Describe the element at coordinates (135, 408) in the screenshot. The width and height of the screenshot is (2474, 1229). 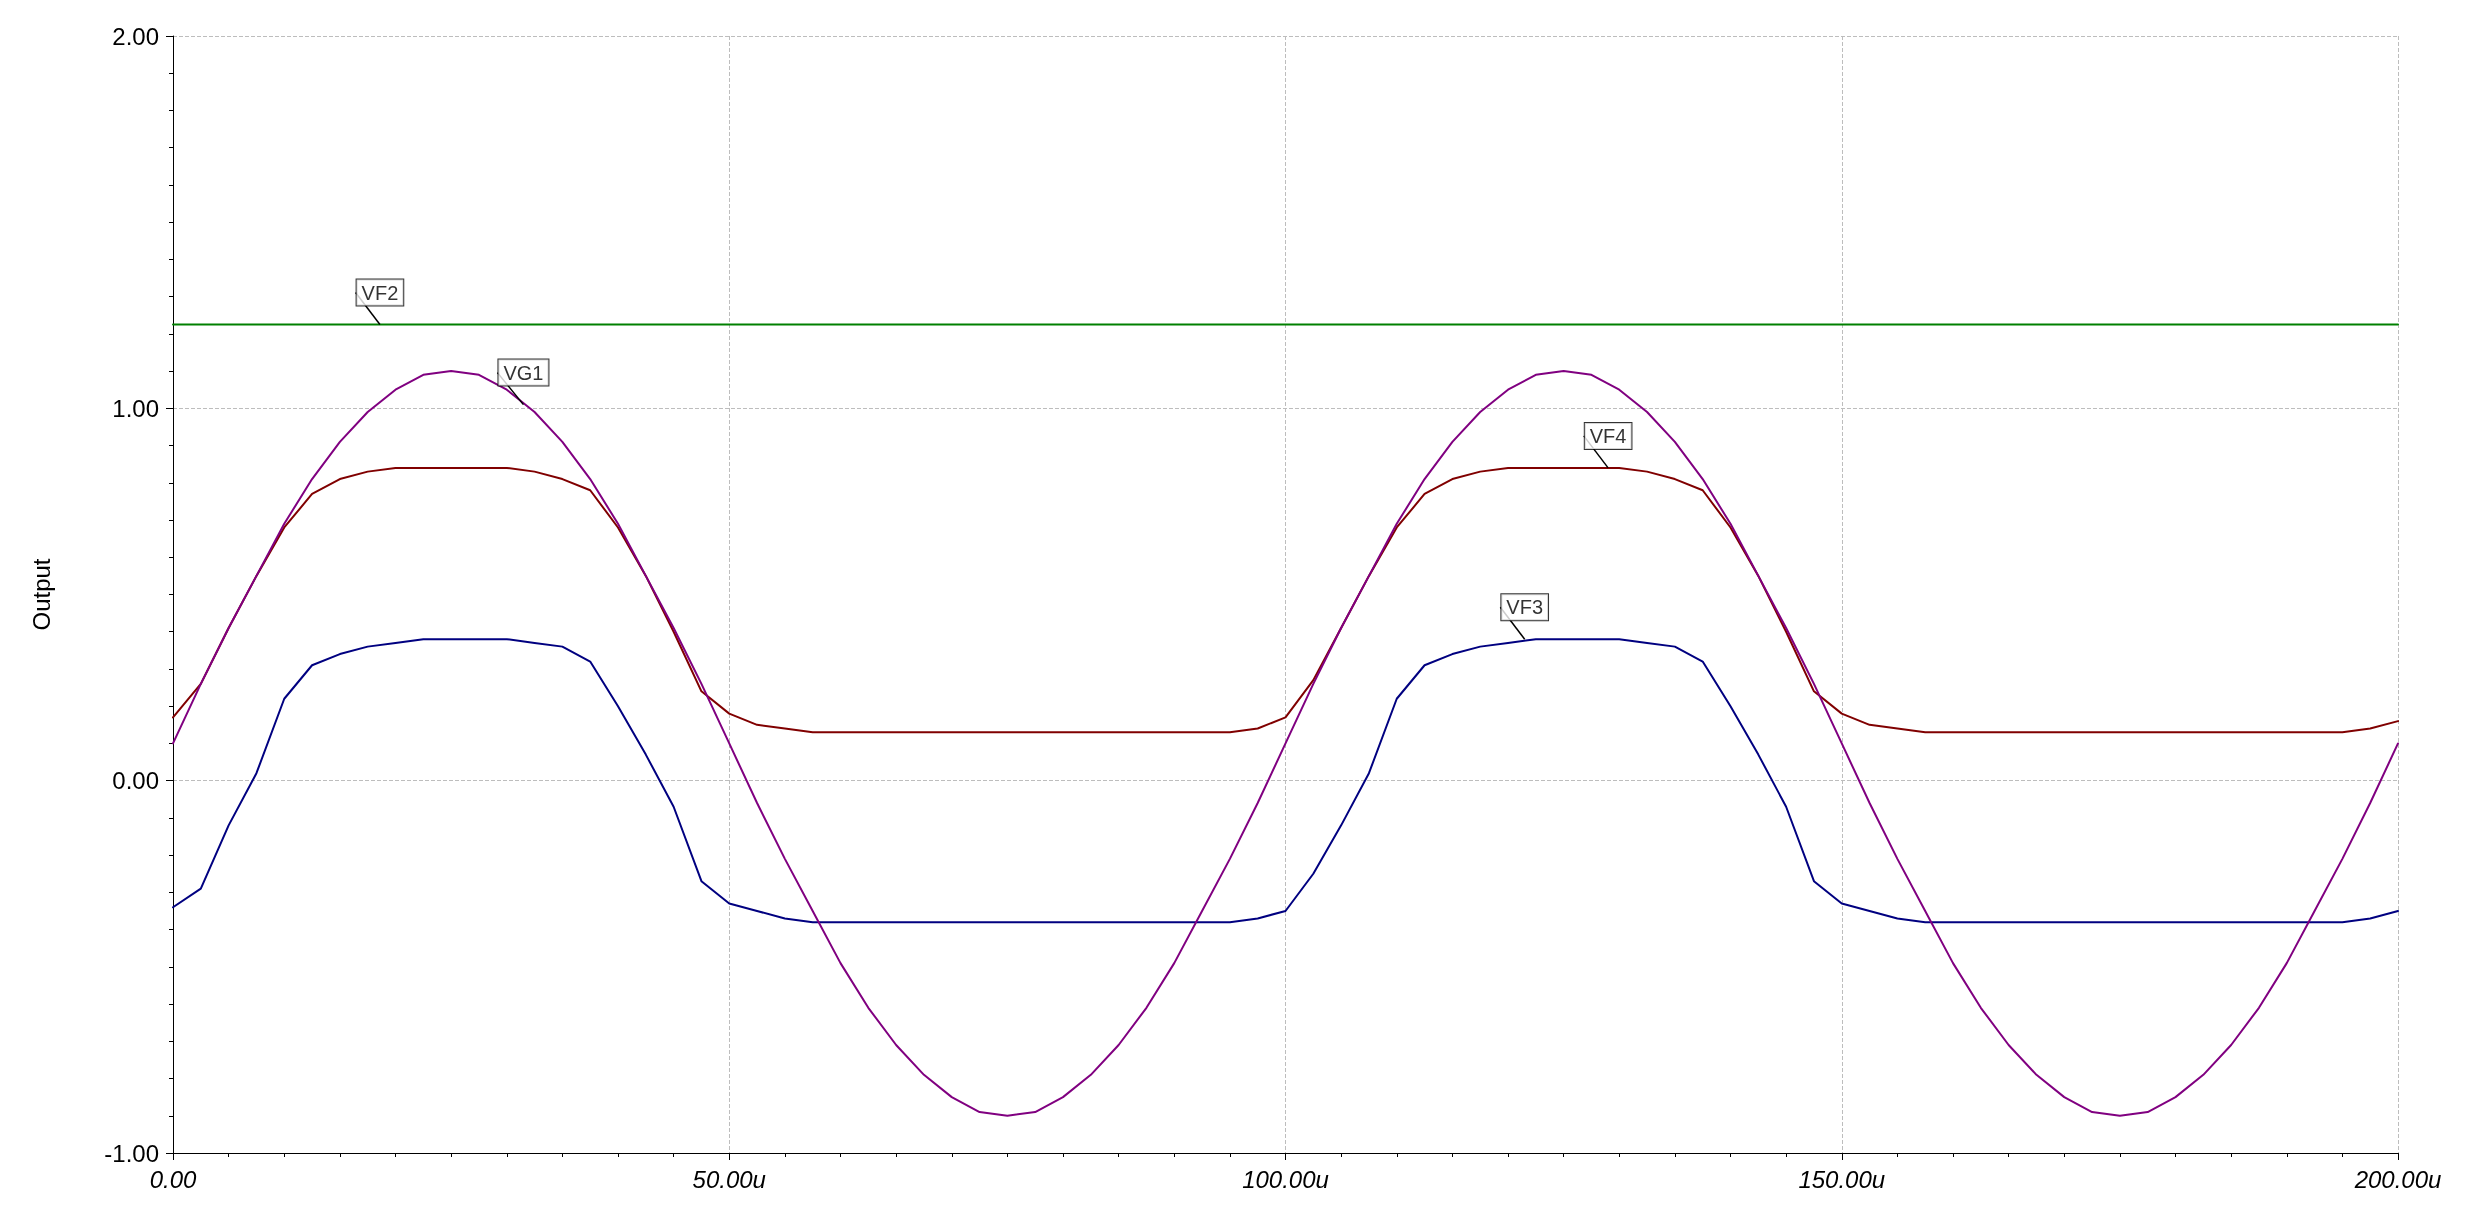
I see `y-tick-label: 1.00` at that location.